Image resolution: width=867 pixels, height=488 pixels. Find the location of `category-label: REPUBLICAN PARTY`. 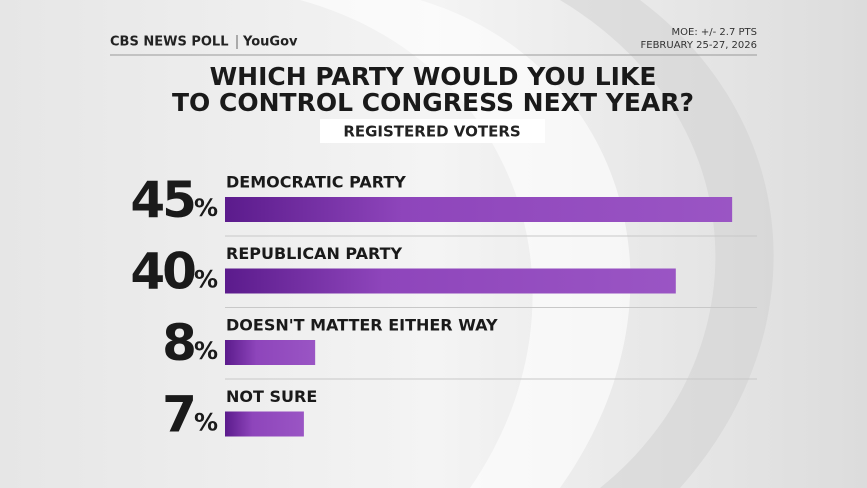

category-label: REPUBLICAN PARTY is located at coordinates (314, 253).